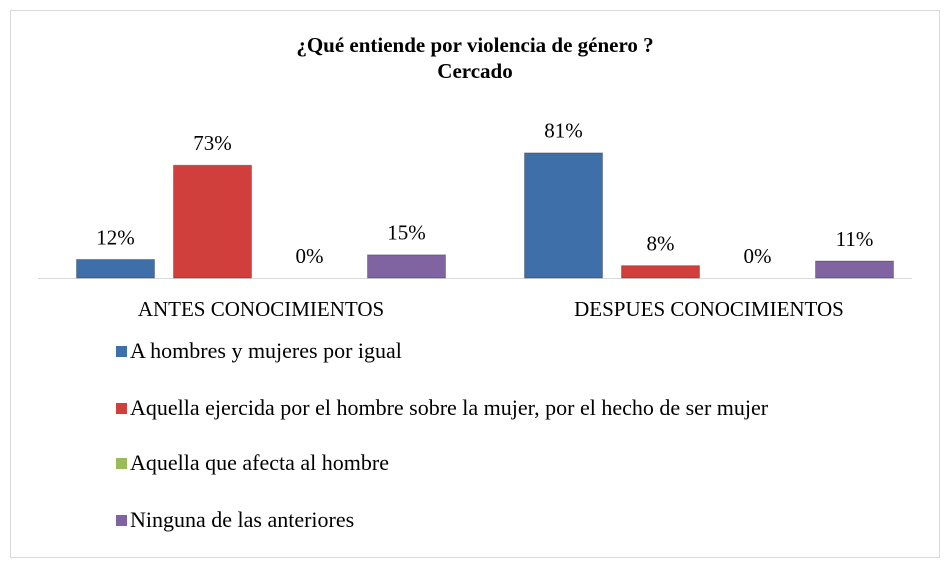 This screenshot has height=573, width=950. I want to click on value-label: 15%, so click(406, 233).